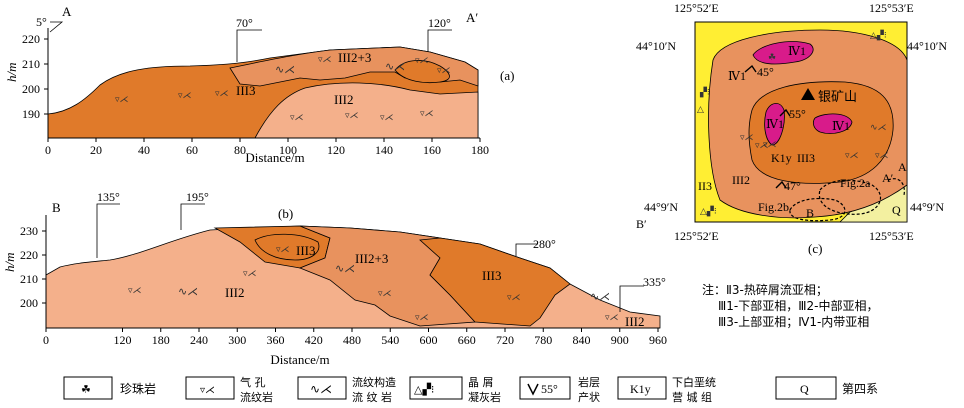 The image size is (964, 408). Describe the element at coordinates (544, 244) in the screenshot. I see `dip-b-3: 280°` at that location.